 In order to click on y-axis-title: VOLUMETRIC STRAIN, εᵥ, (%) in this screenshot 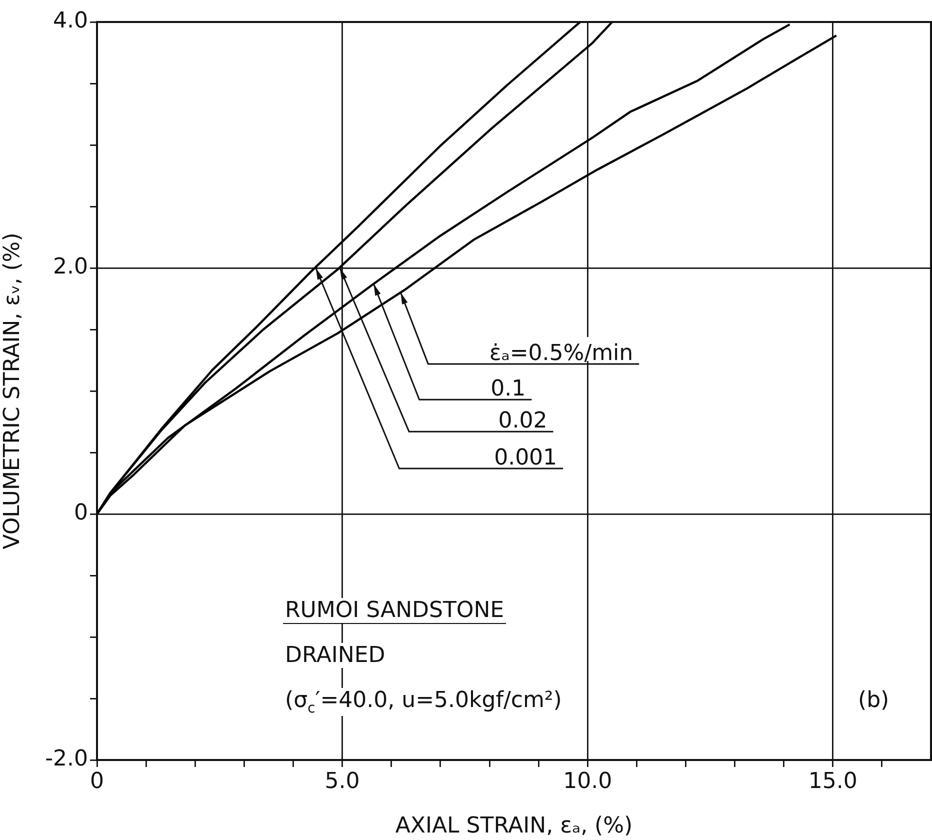, I will do `click(12, 391)`.